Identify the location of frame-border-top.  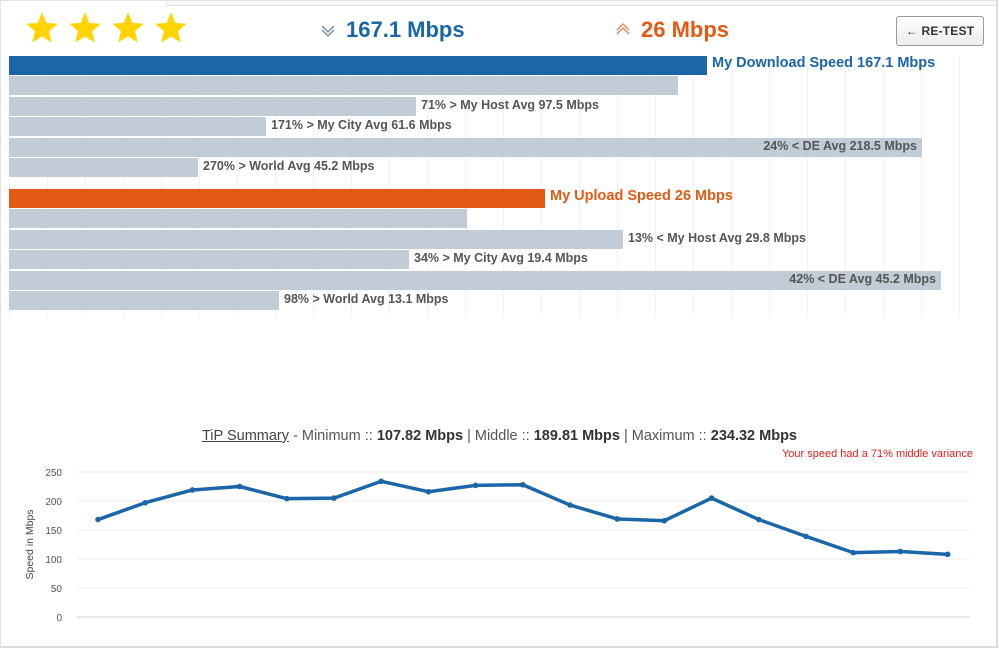
(499, 0).